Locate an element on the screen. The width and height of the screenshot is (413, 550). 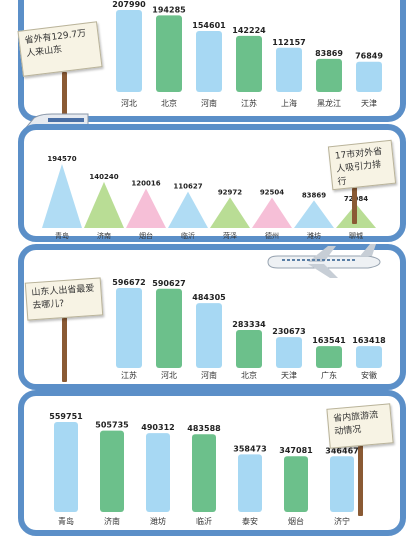
value-label: 230673 is located at coordinates (288, 331).